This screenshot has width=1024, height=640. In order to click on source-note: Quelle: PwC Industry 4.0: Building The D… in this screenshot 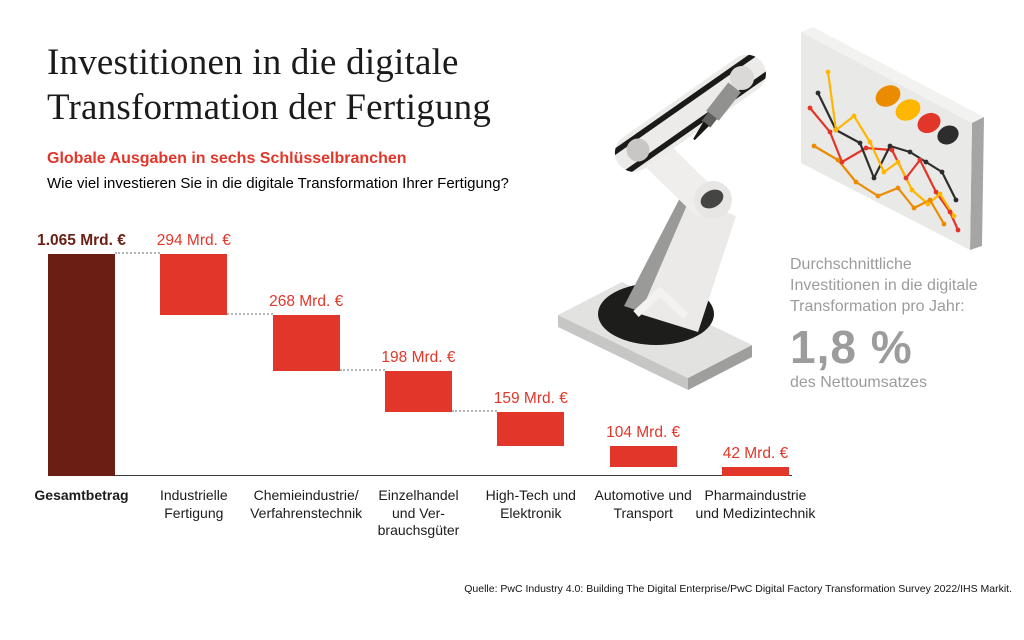, I will do `click(738, 589)`.